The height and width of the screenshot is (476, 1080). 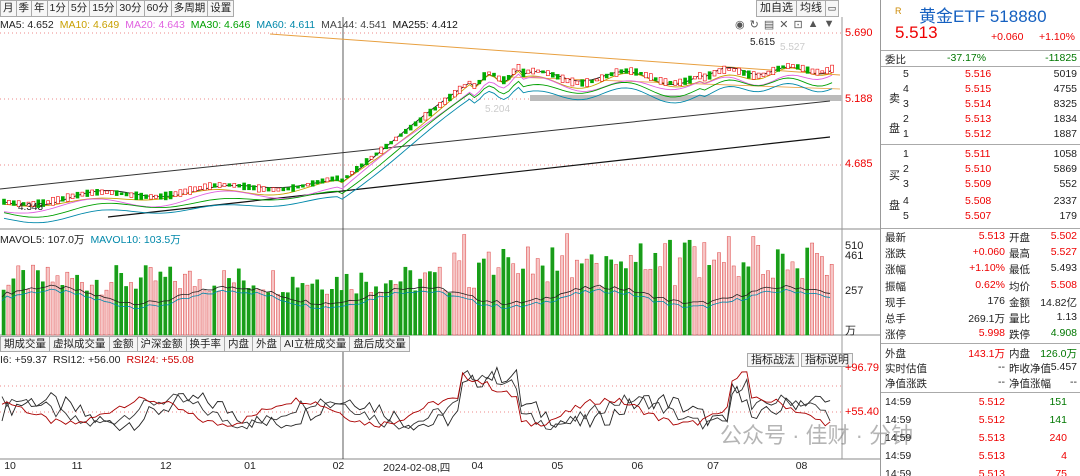 I want to click on period-toolbar: 月季年 1分 5分 15分 30分 60分 多周期 设置, so click(x=117, y=8).